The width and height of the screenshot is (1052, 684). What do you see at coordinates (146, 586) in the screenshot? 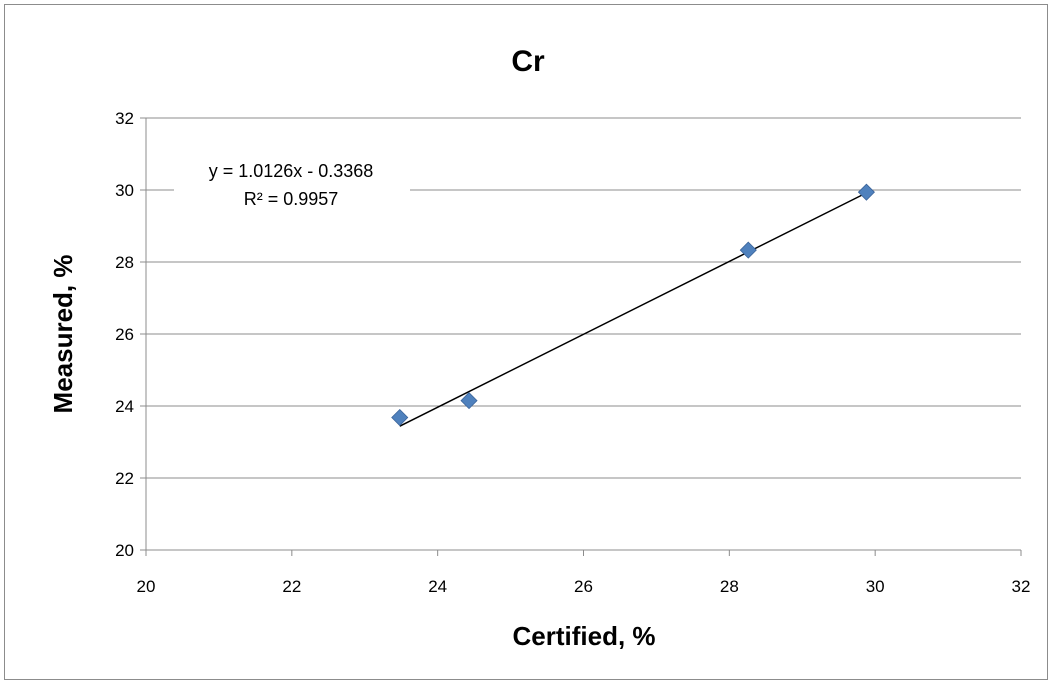
I see `x-tick-label: 20` at bounding box center [146, 586].